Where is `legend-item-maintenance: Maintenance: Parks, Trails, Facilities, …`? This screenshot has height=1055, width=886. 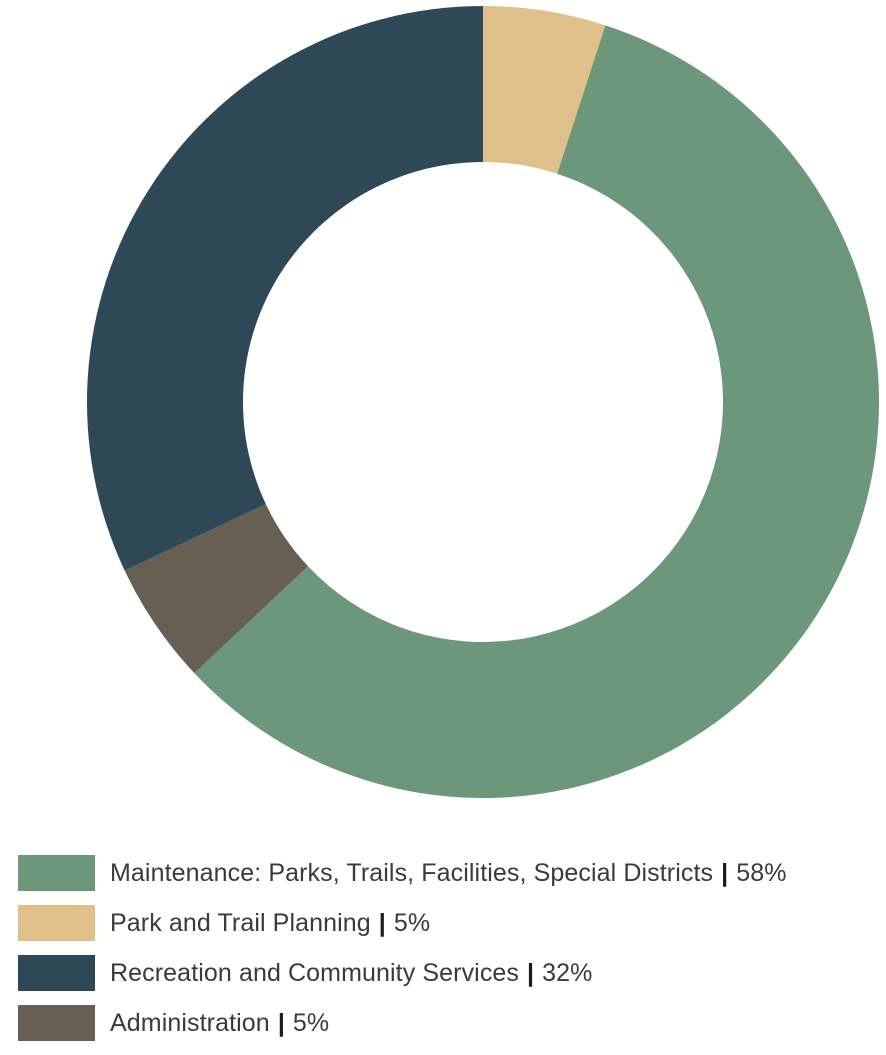 legend-item-maintenance: Maintenance: Parks, Trails, Facilities, … is located at coordinates (448, 873).